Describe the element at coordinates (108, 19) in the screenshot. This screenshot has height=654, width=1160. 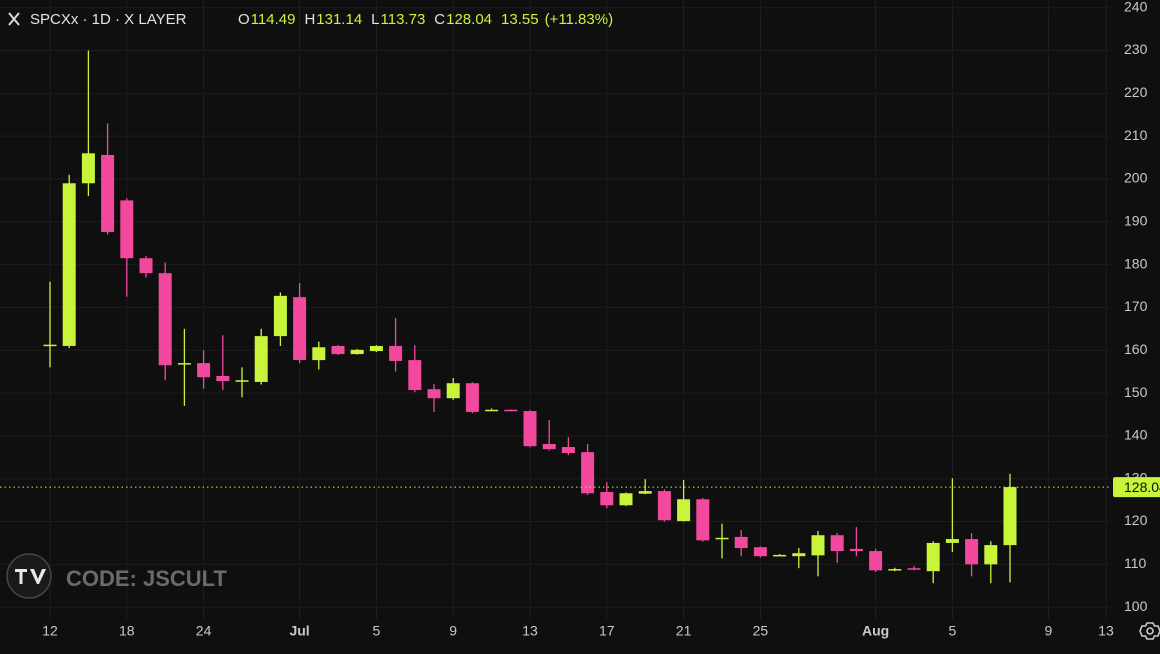
I see `chart-title: SPCXx · 1D · X LAYER` at that location.